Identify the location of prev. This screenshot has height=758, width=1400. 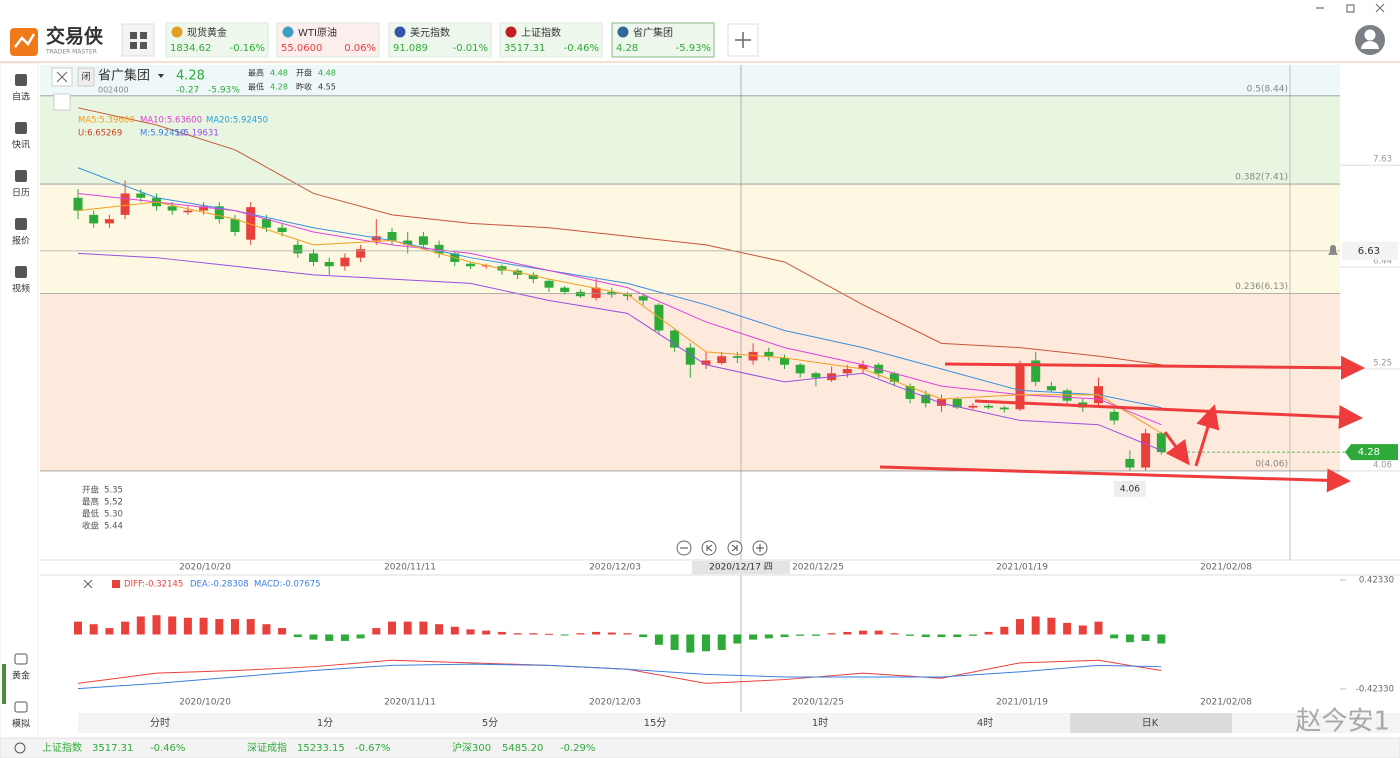
(709, 548).